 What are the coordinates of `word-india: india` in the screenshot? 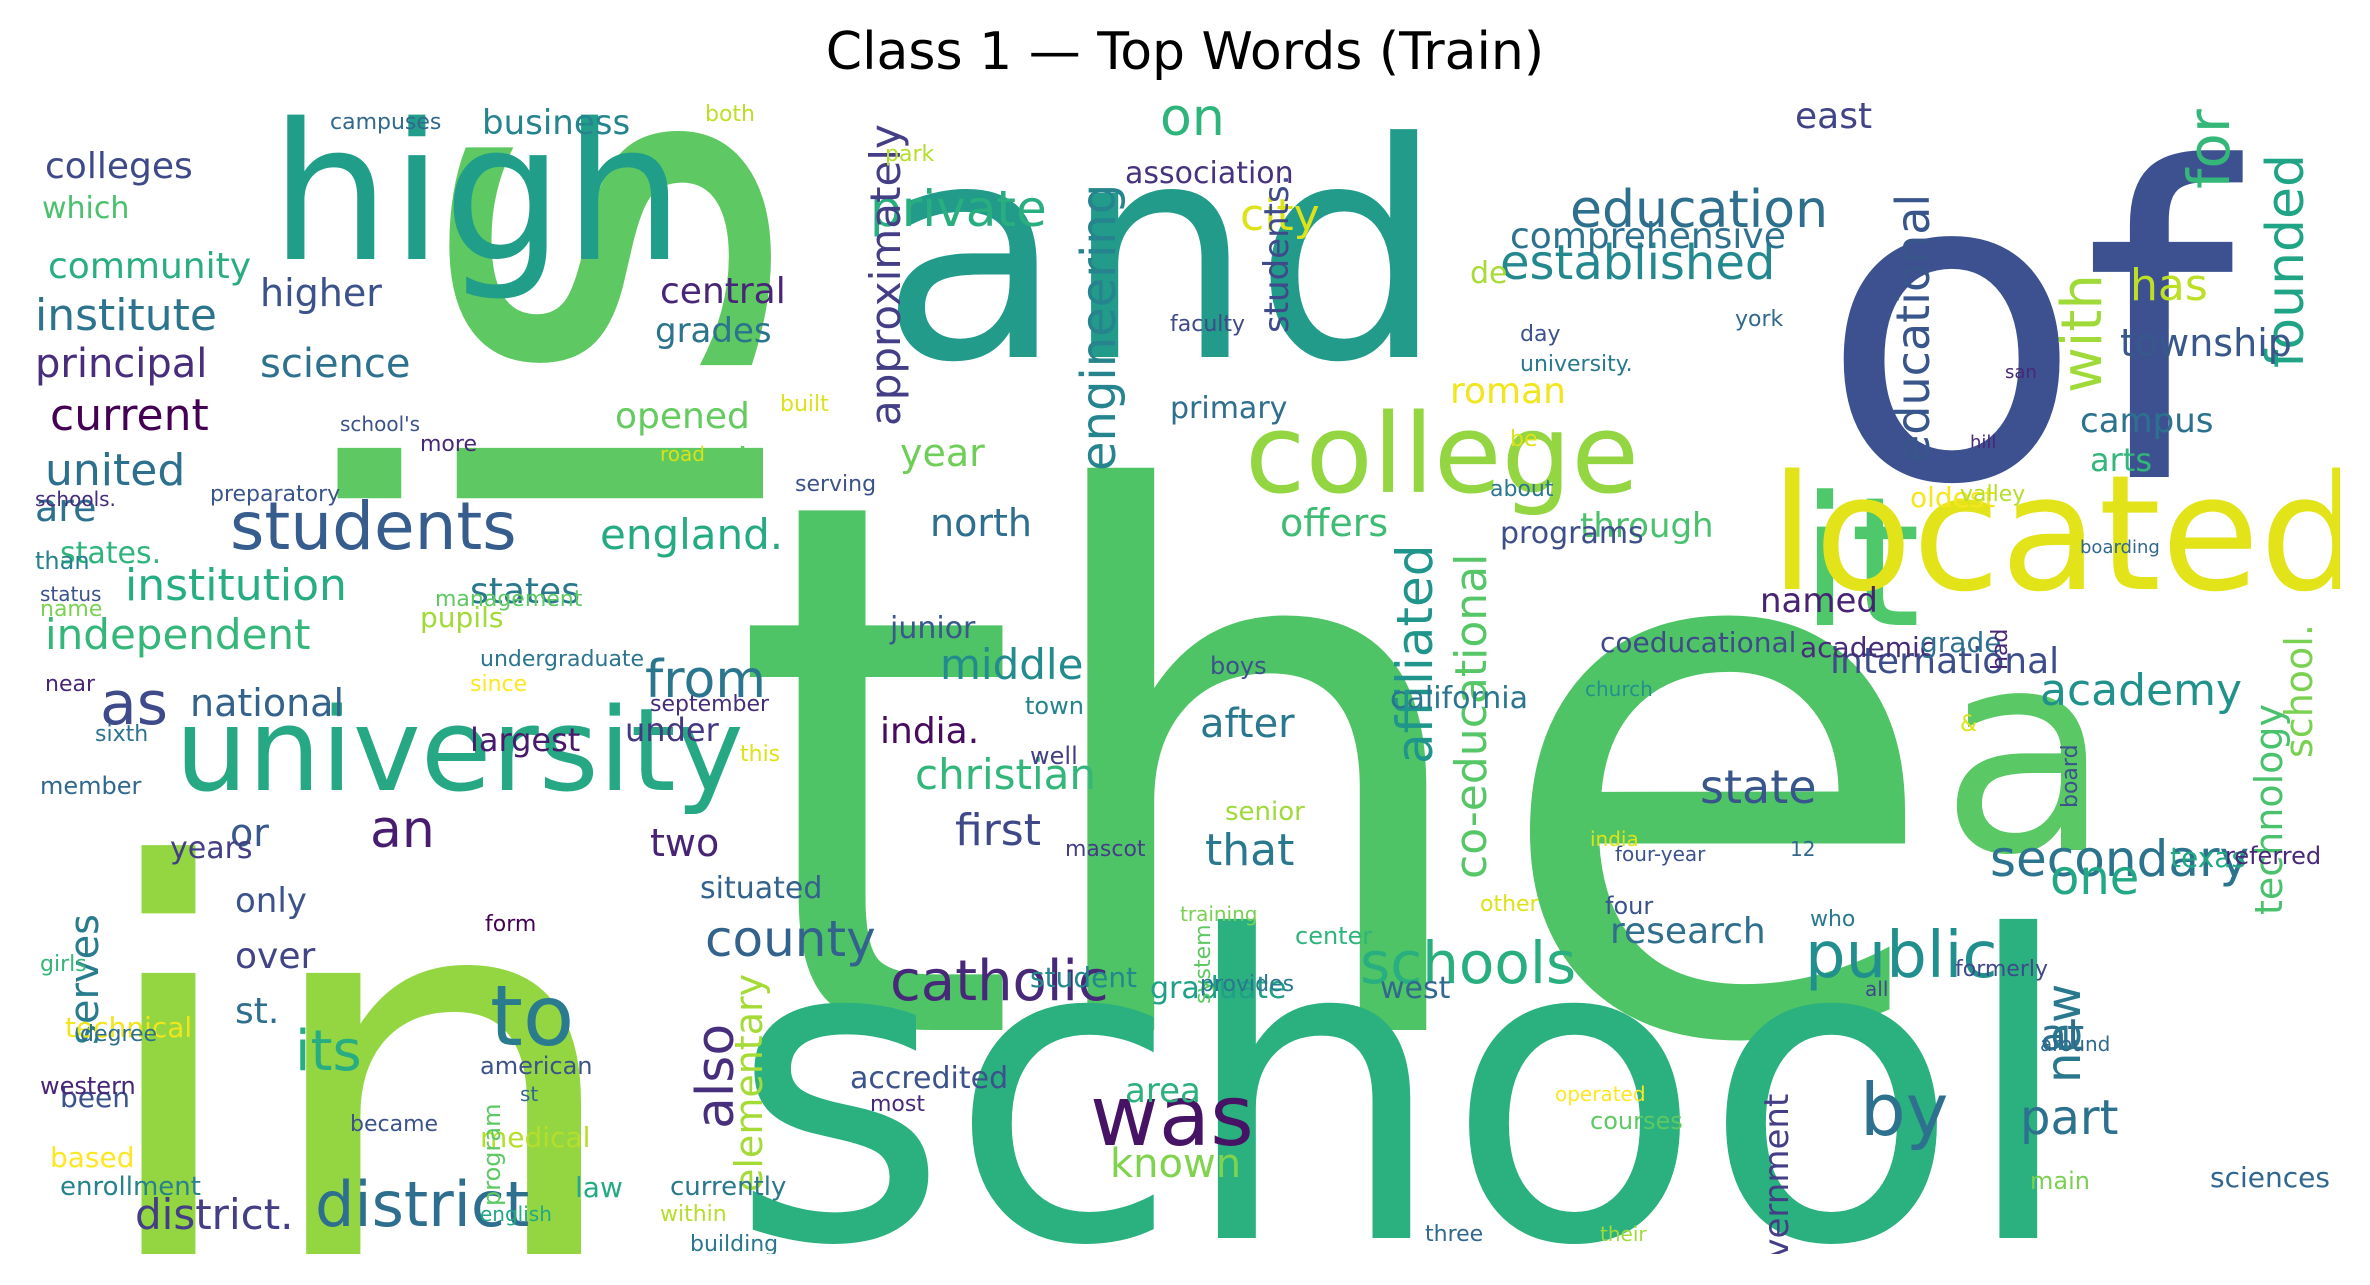 It's located at (1614, 839).